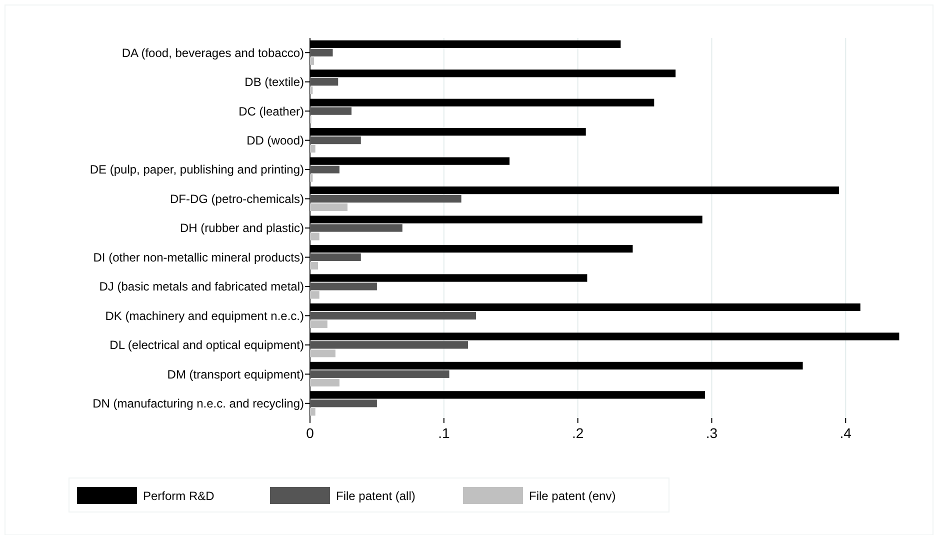 The height and width of the screenshot is (535, 938). Describe the element at coordinates (235, 374) in the screenshot. I see `y-tick-label: DM (transport equipment)` at that location.